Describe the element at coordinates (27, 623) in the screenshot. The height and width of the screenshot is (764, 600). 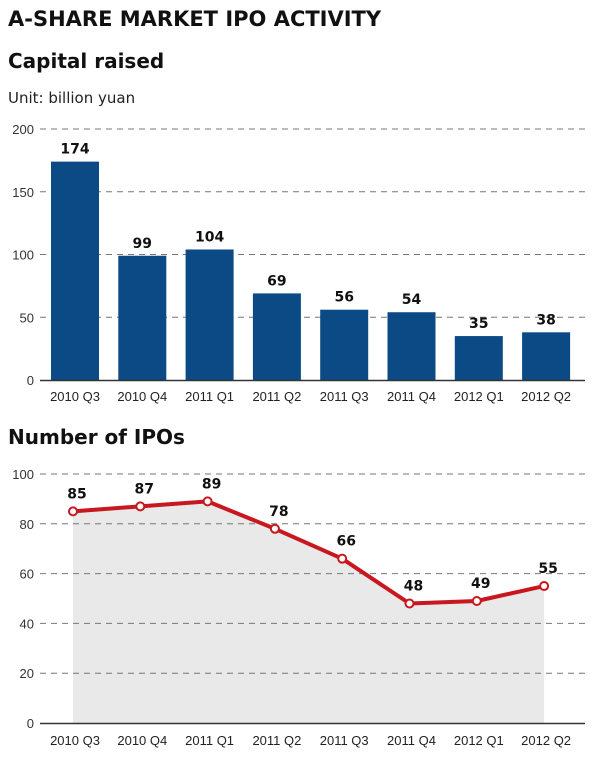
I see `ipo-y-tick-label: 40` at that location.